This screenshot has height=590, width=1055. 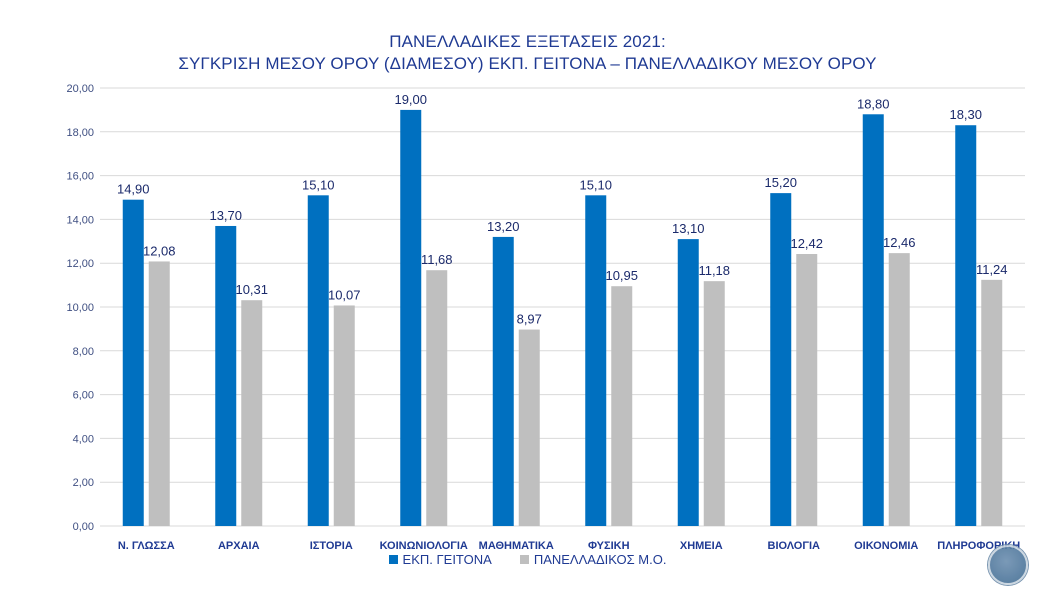 I want to click on y-tick-label: 6,00, so click(x=83, y=396).